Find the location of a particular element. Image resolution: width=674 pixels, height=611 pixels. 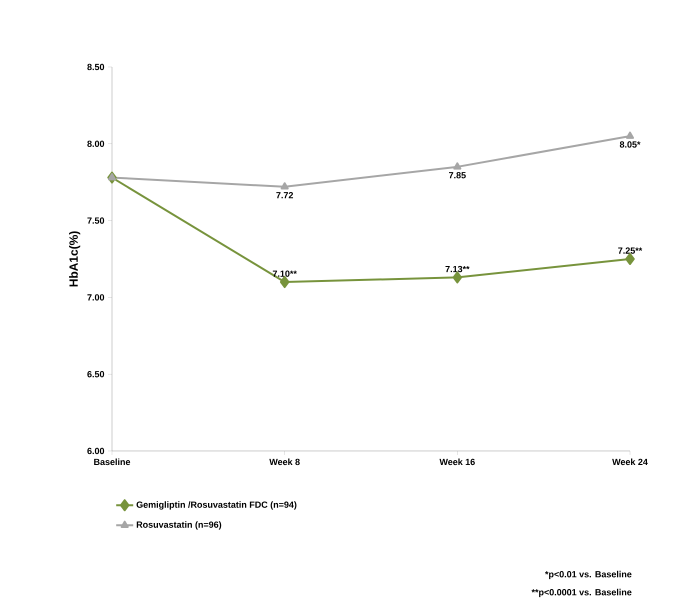

legend-label: Rosuvastatin (n=96) is located at coordinates (179, 525).